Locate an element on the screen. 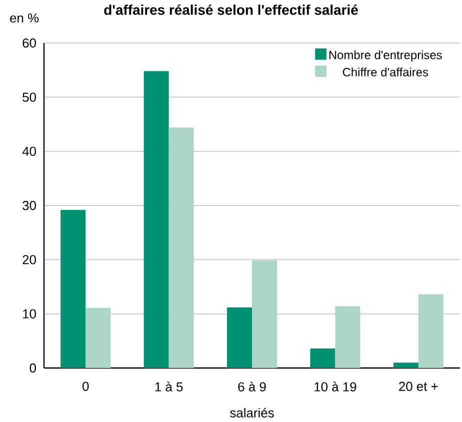 The width and height of the screenshot is (462, 422). y-tick-label: 20 is located at coordinates (29, 259).